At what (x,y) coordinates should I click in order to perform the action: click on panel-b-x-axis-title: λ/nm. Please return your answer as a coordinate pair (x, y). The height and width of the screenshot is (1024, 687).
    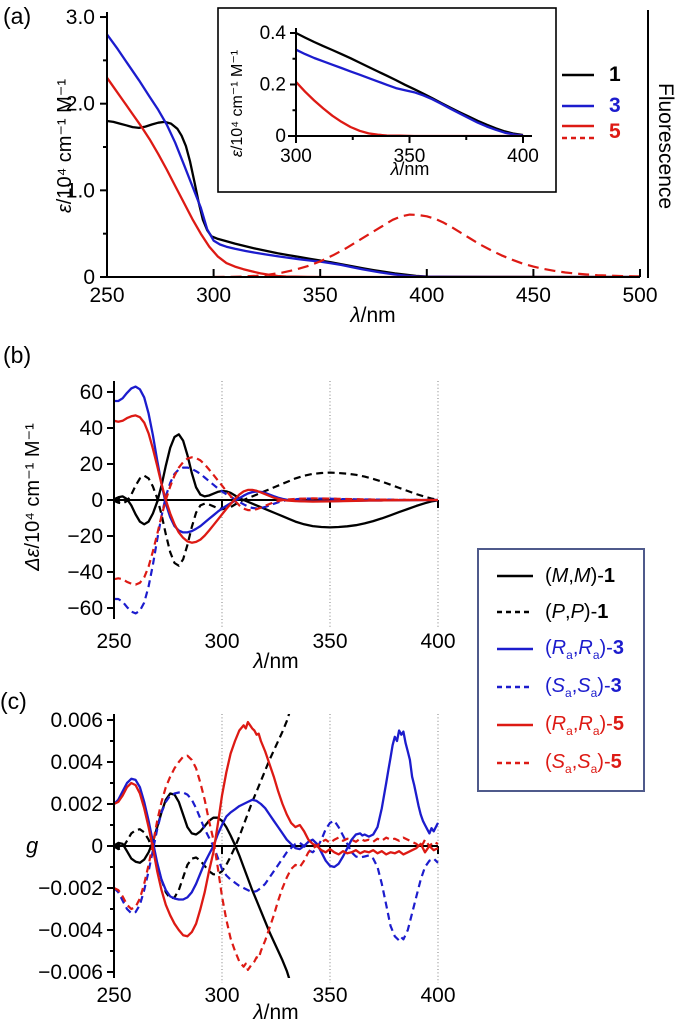
    Looking at the image, I should click on (276, 662).